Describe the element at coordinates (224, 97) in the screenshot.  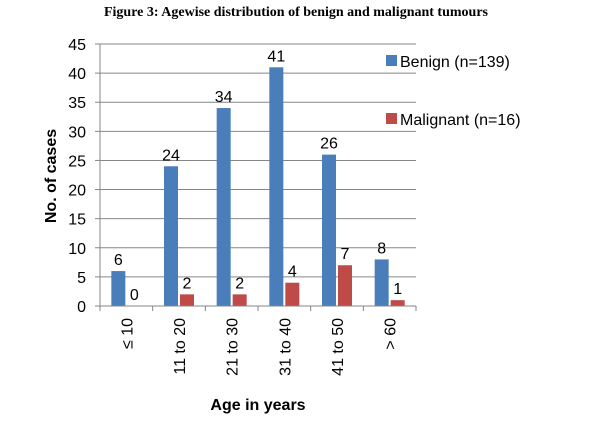
I see `benign-data-label: 34` at that location.